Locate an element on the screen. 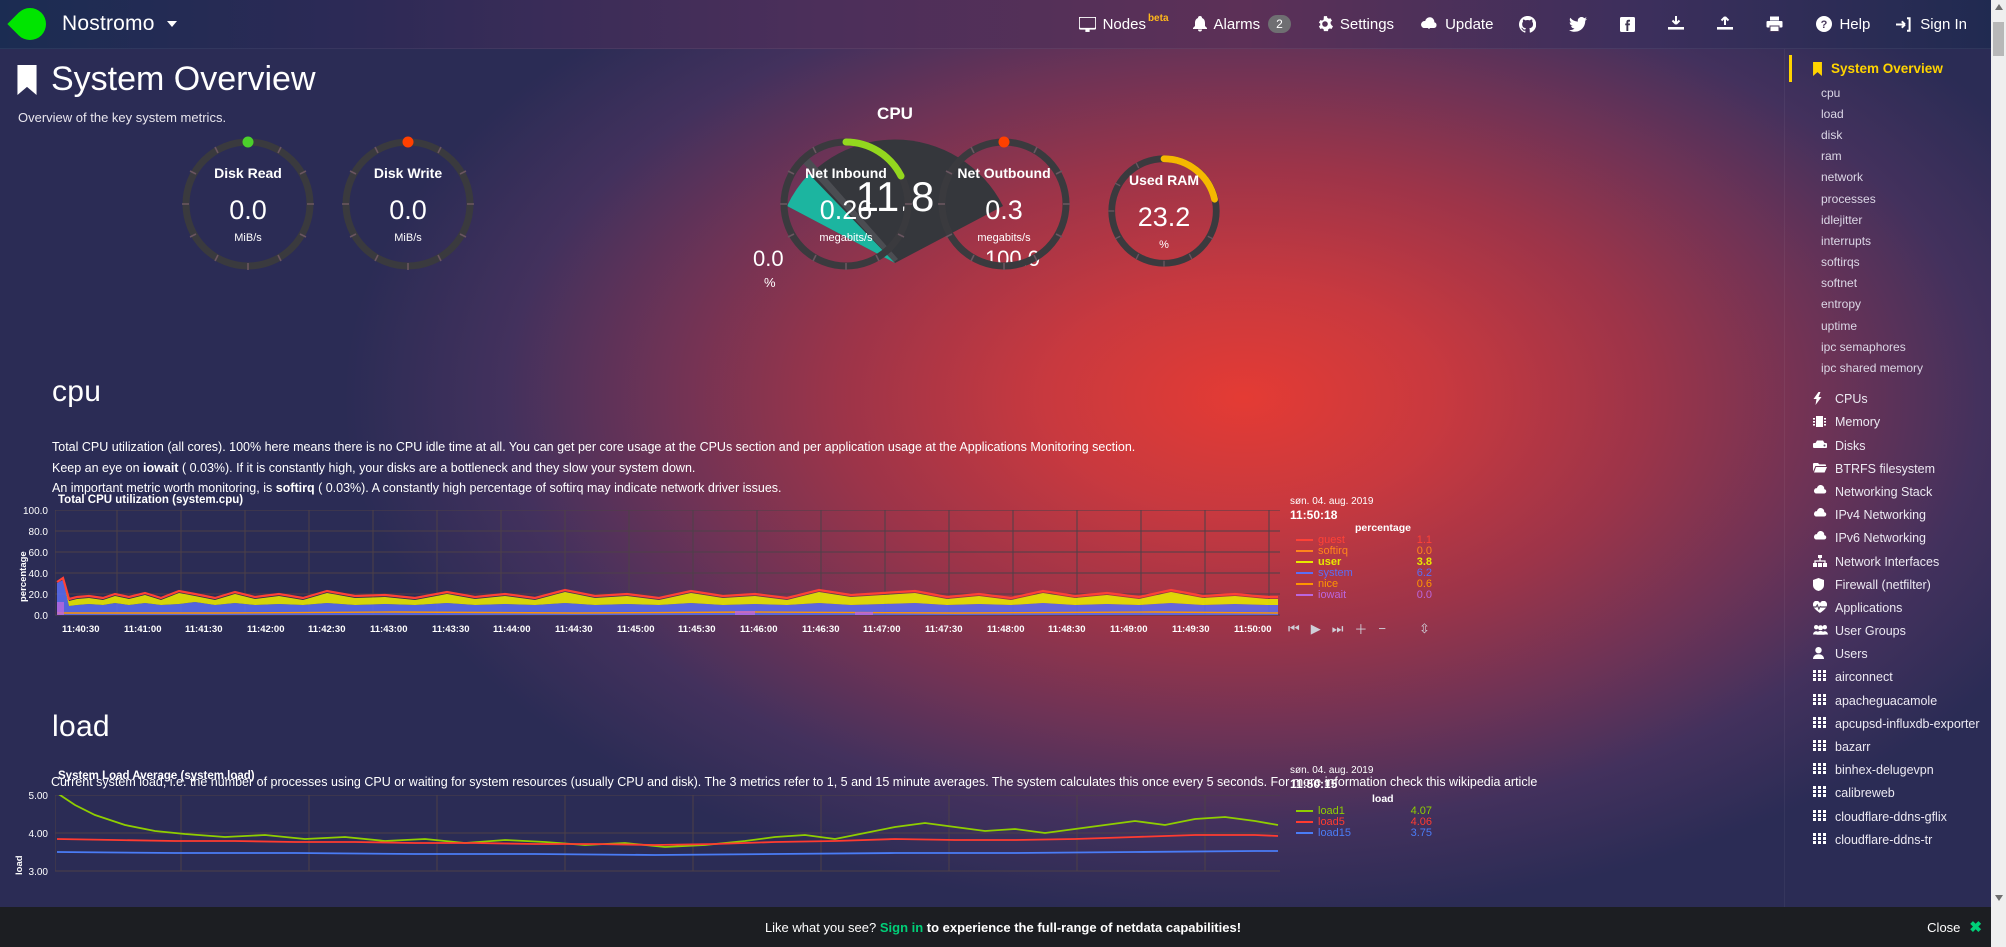  sidebar-item-memory: Memory is located at coordinates (1895, 422).